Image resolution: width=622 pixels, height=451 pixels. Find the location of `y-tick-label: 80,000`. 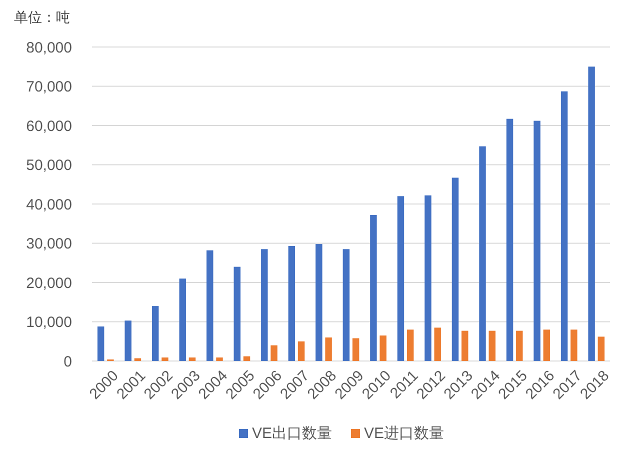

y-tick-label: 80,000 is located at coordinates (49, 47).